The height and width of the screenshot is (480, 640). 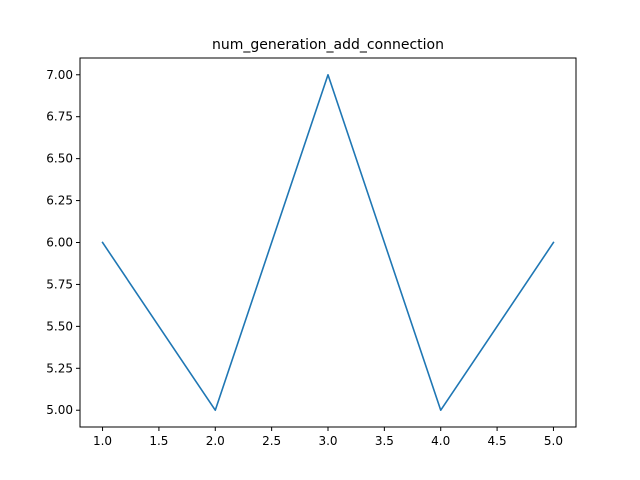 What do you see at coordinates (59, 284) in the screenshot?
I see `y-tick-label: 5.75` at bounding box center [59, 284].